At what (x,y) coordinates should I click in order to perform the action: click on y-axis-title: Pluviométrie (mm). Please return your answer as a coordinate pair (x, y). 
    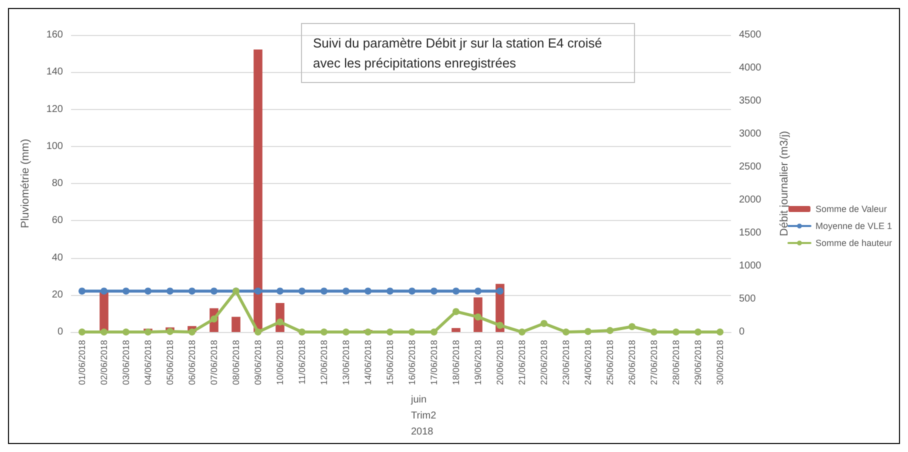
    Looking at the image, I should click on (26, 183).